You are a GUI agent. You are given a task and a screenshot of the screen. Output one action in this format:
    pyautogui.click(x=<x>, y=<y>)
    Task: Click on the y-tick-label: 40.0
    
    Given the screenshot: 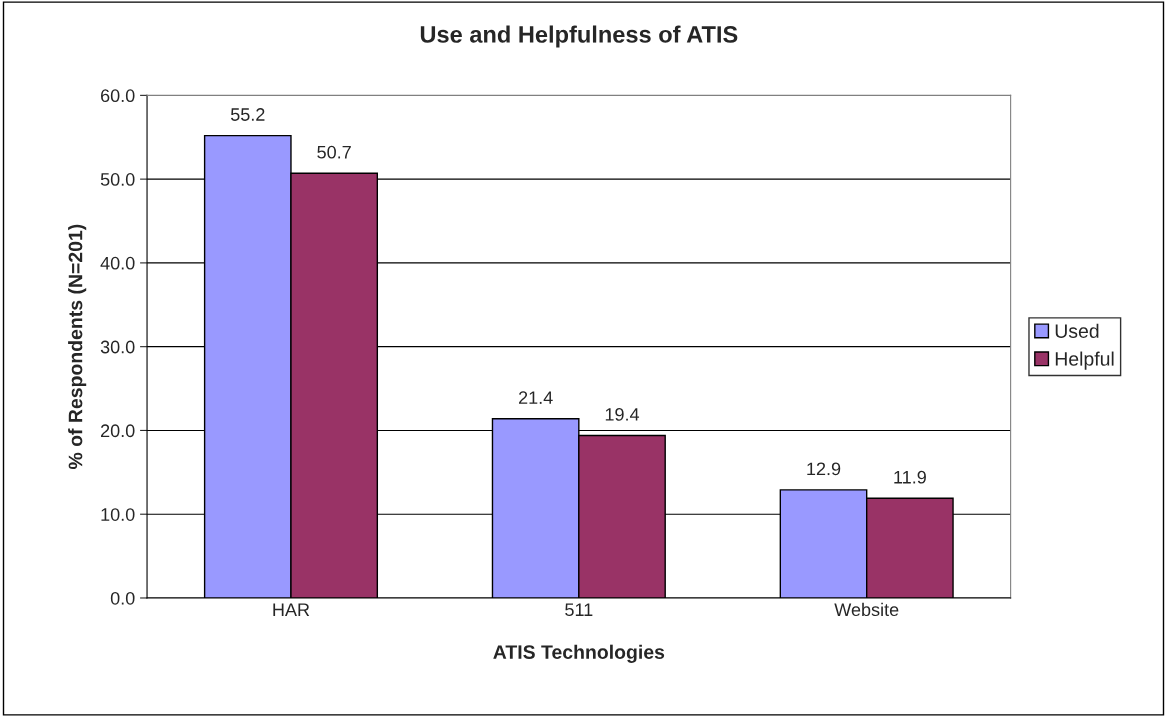 What is the action you would take?
    pyautogui.click(x=117, y=263)
    